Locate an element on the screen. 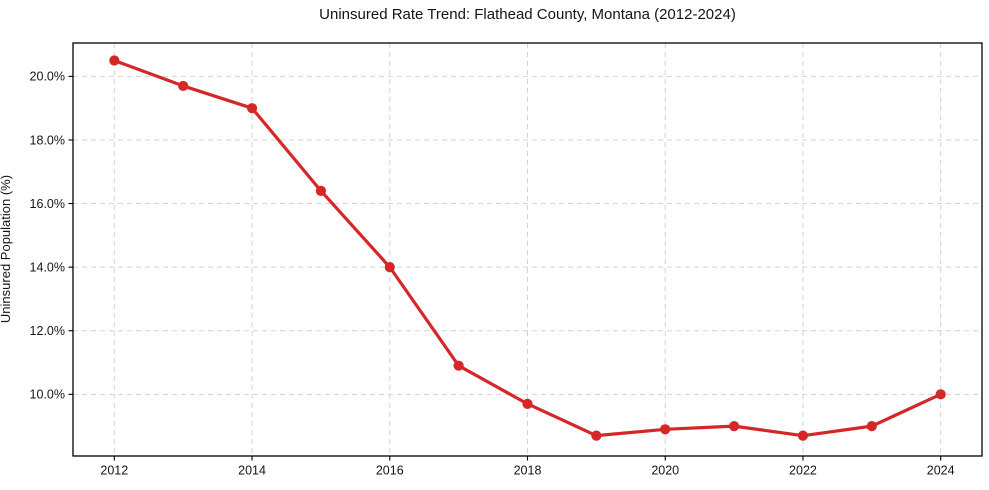  y-tick-label: 10.0% is located at coordinates (47, 395).